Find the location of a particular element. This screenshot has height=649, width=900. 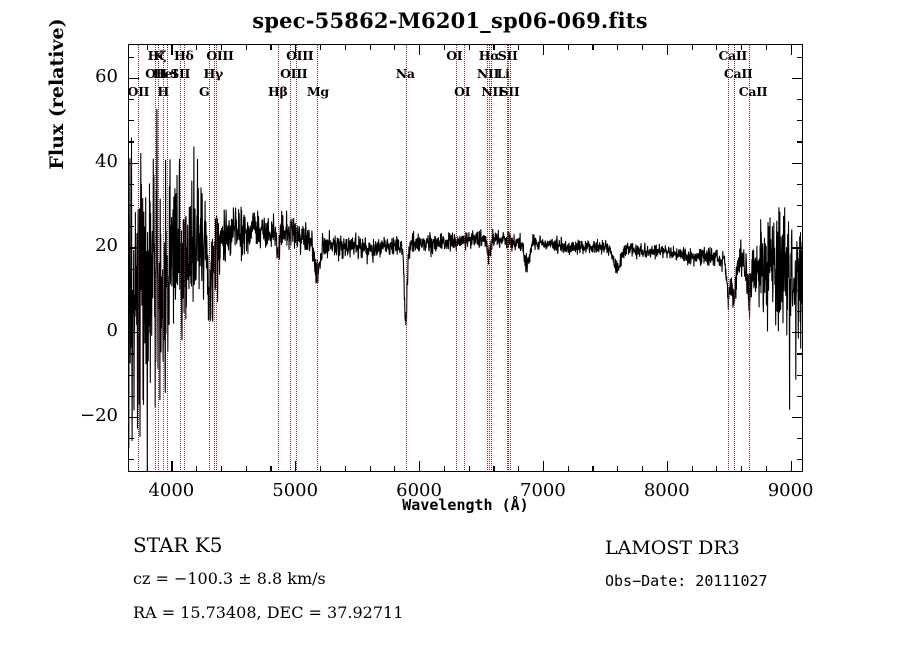

line-label: Mg is located at coordinates (317, 91).